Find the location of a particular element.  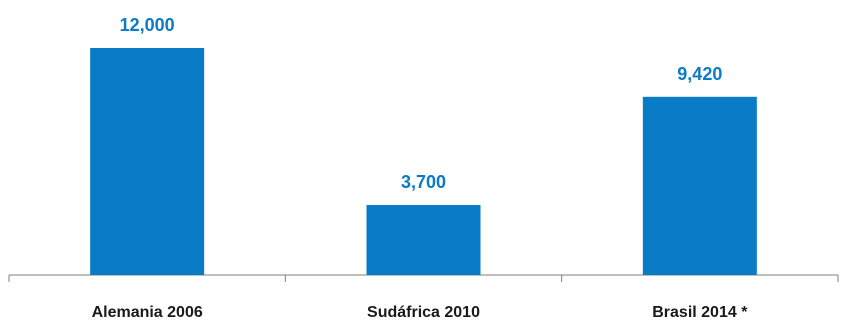

x-axis-ticks is located at coordinates (423, 278).